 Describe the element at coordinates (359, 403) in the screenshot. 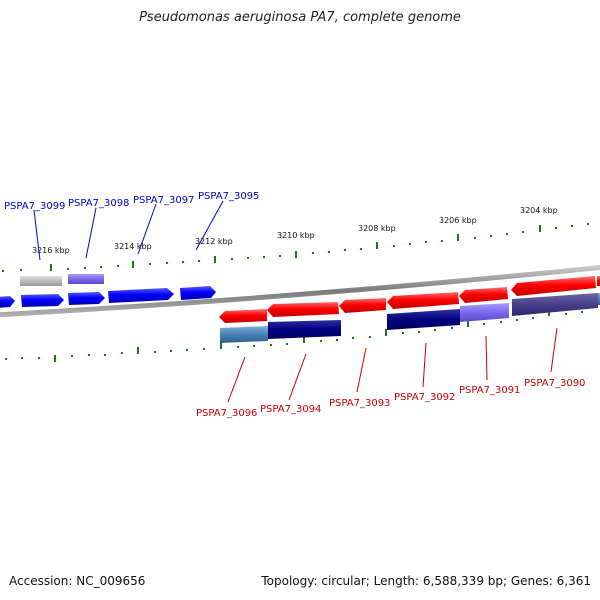

I see `gene-label-reverse: PSPA7_3093` at that location.